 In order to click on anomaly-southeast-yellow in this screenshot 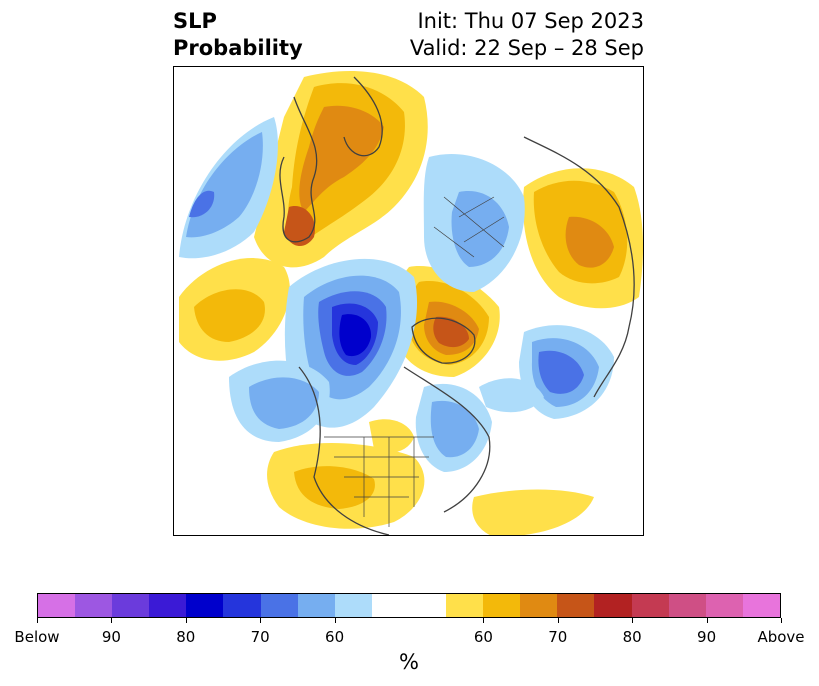, I will do `click(533, 512)`.